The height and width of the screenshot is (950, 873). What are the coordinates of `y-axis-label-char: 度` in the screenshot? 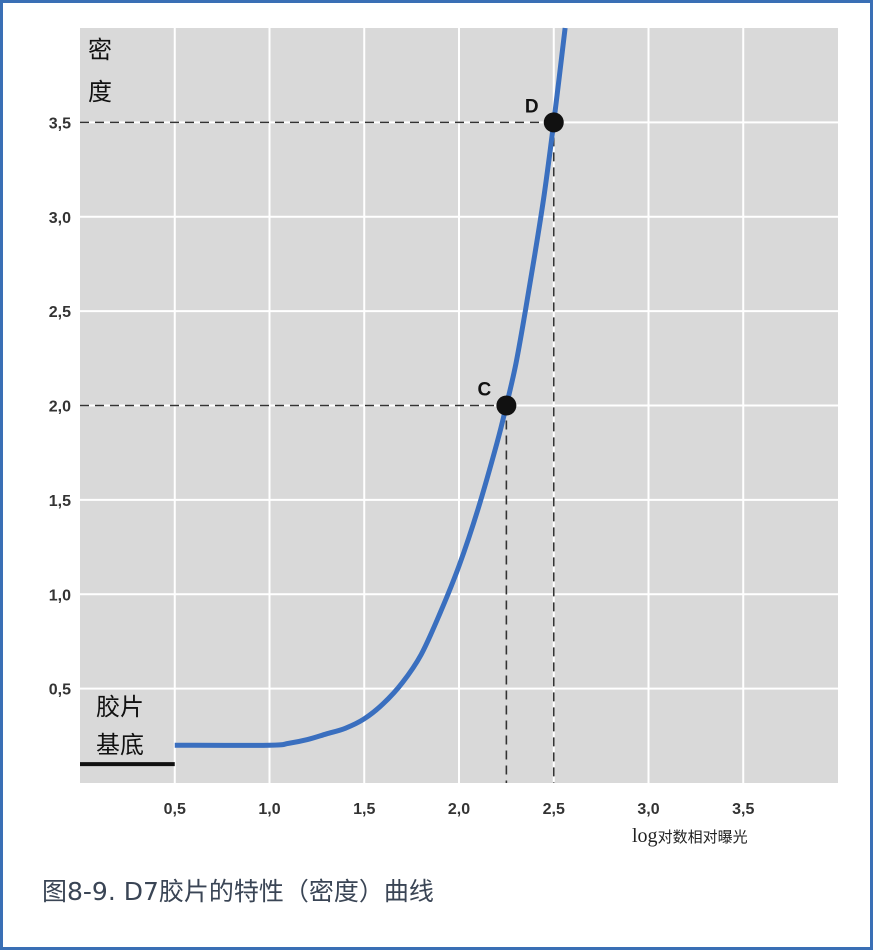 It's located at (100, 92).